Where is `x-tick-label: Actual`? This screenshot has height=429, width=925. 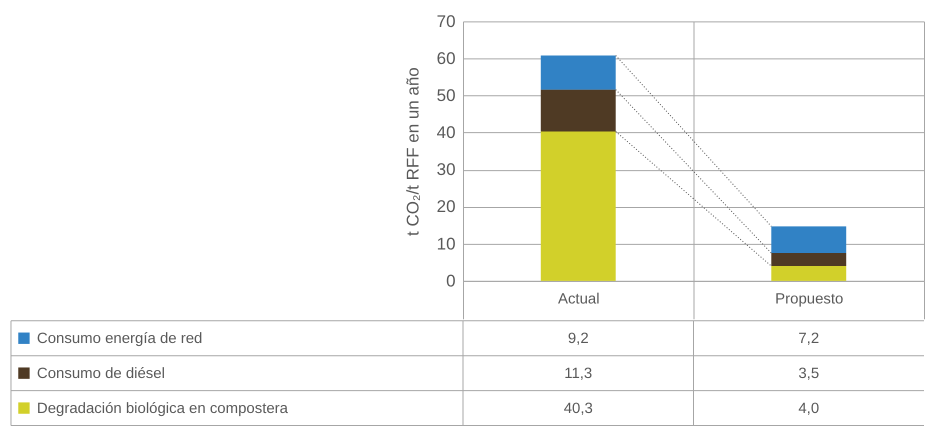
x-tick-label: Actual is located at coordinates (579, 299).